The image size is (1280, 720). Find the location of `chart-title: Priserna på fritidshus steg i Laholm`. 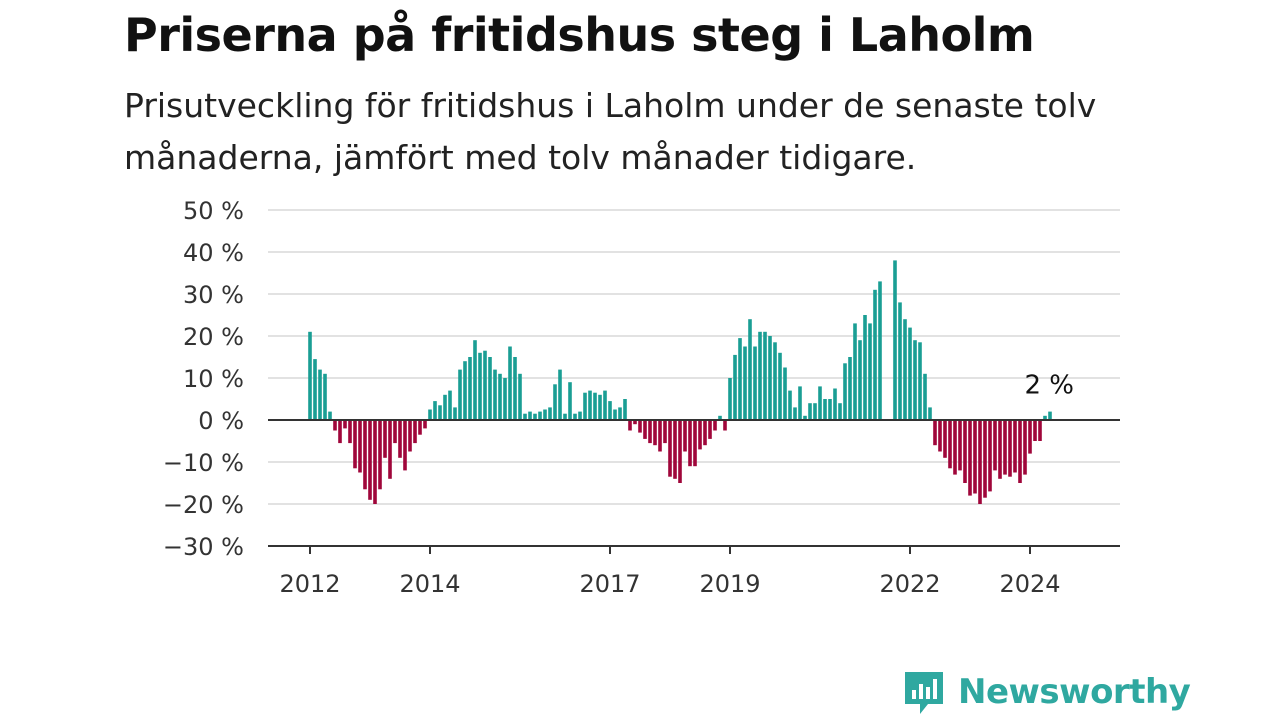

chart-title: Priserna på fritidshus steg i Laholm is located at coordinates (579, 35).